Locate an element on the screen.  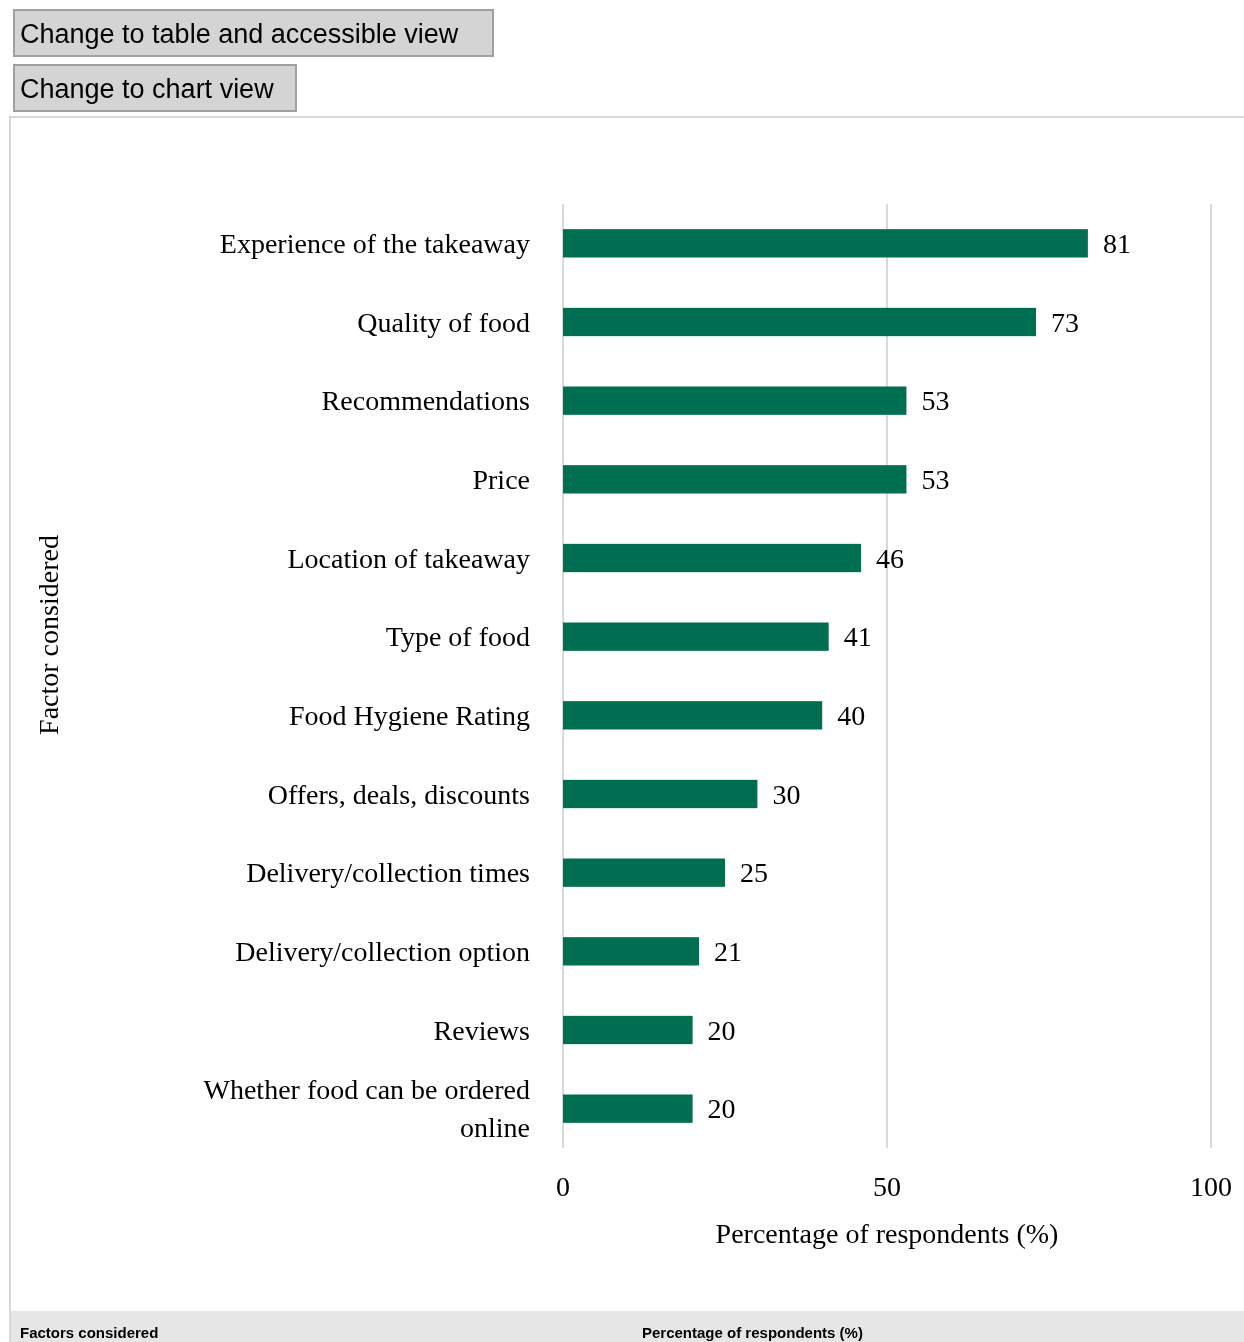
y-axis-title: Factor considered is located at coordinates (48, 635).